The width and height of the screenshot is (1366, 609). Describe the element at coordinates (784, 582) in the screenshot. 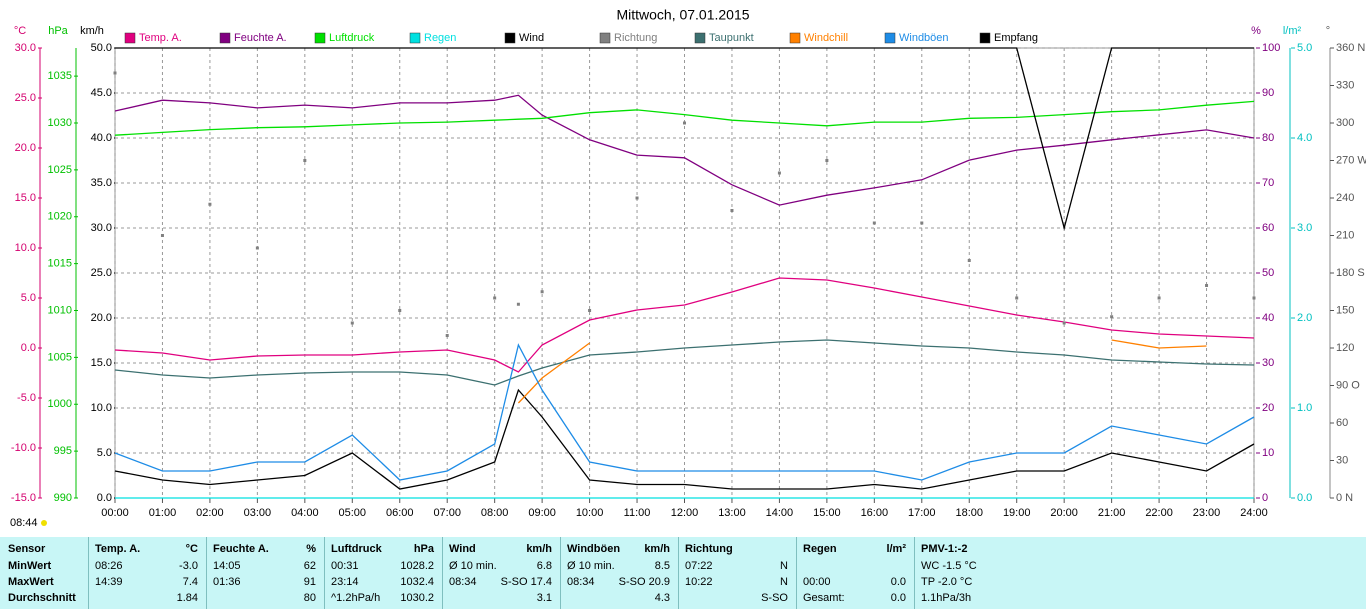

I see `cell-value: N` at that location.